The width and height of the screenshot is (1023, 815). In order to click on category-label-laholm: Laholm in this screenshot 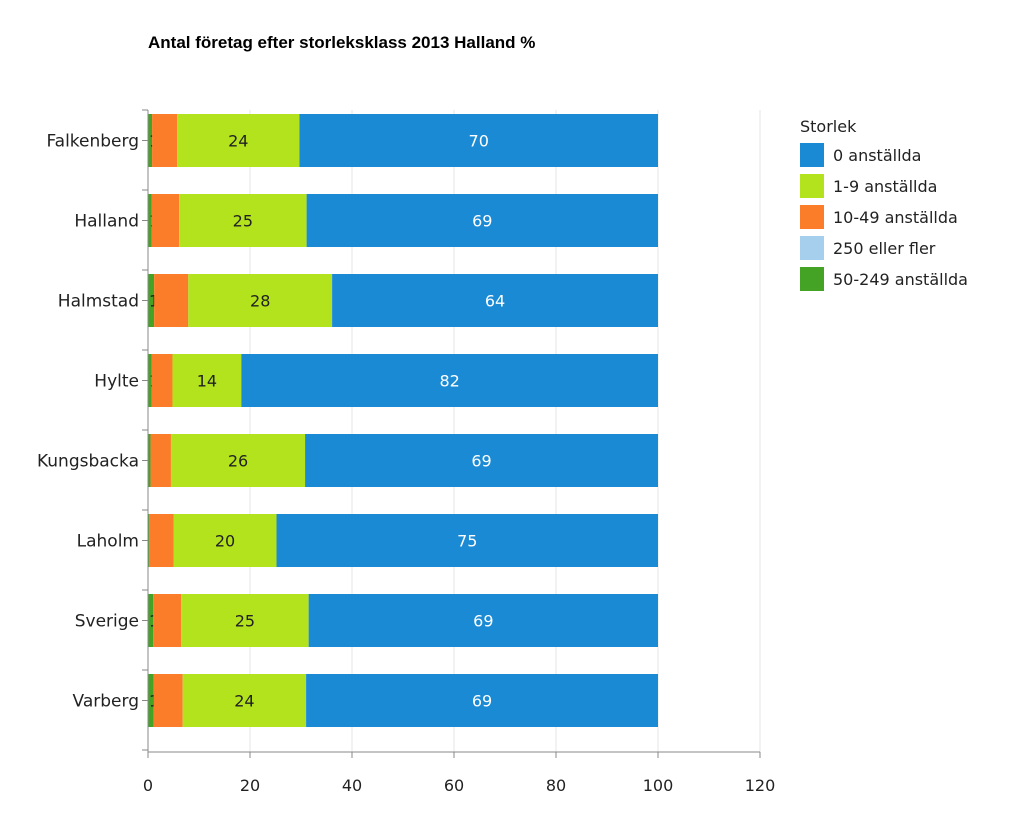, I will do `click(108, 542)`.